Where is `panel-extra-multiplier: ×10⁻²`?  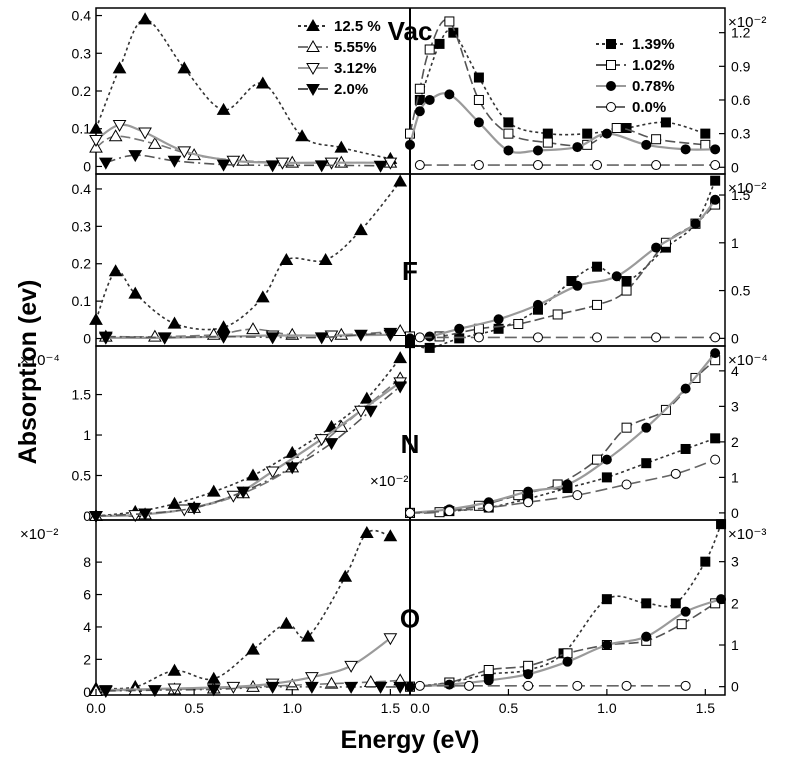 panel-extra-multiplier: ×10⁻² is located at coordinates (389, 481).